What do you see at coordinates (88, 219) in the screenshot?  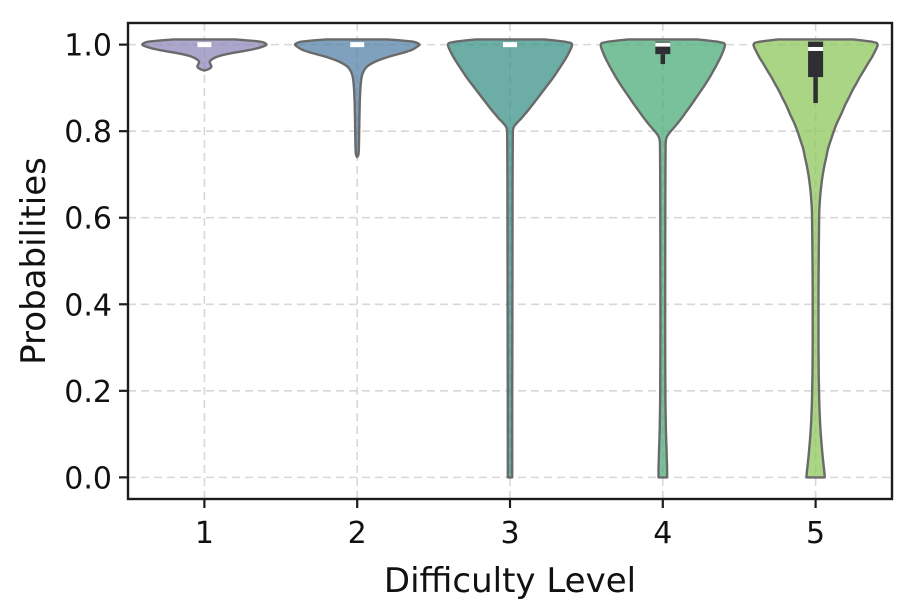 I see `y-tick-label-0.6: 0.6` at bounding box center [88, 219].